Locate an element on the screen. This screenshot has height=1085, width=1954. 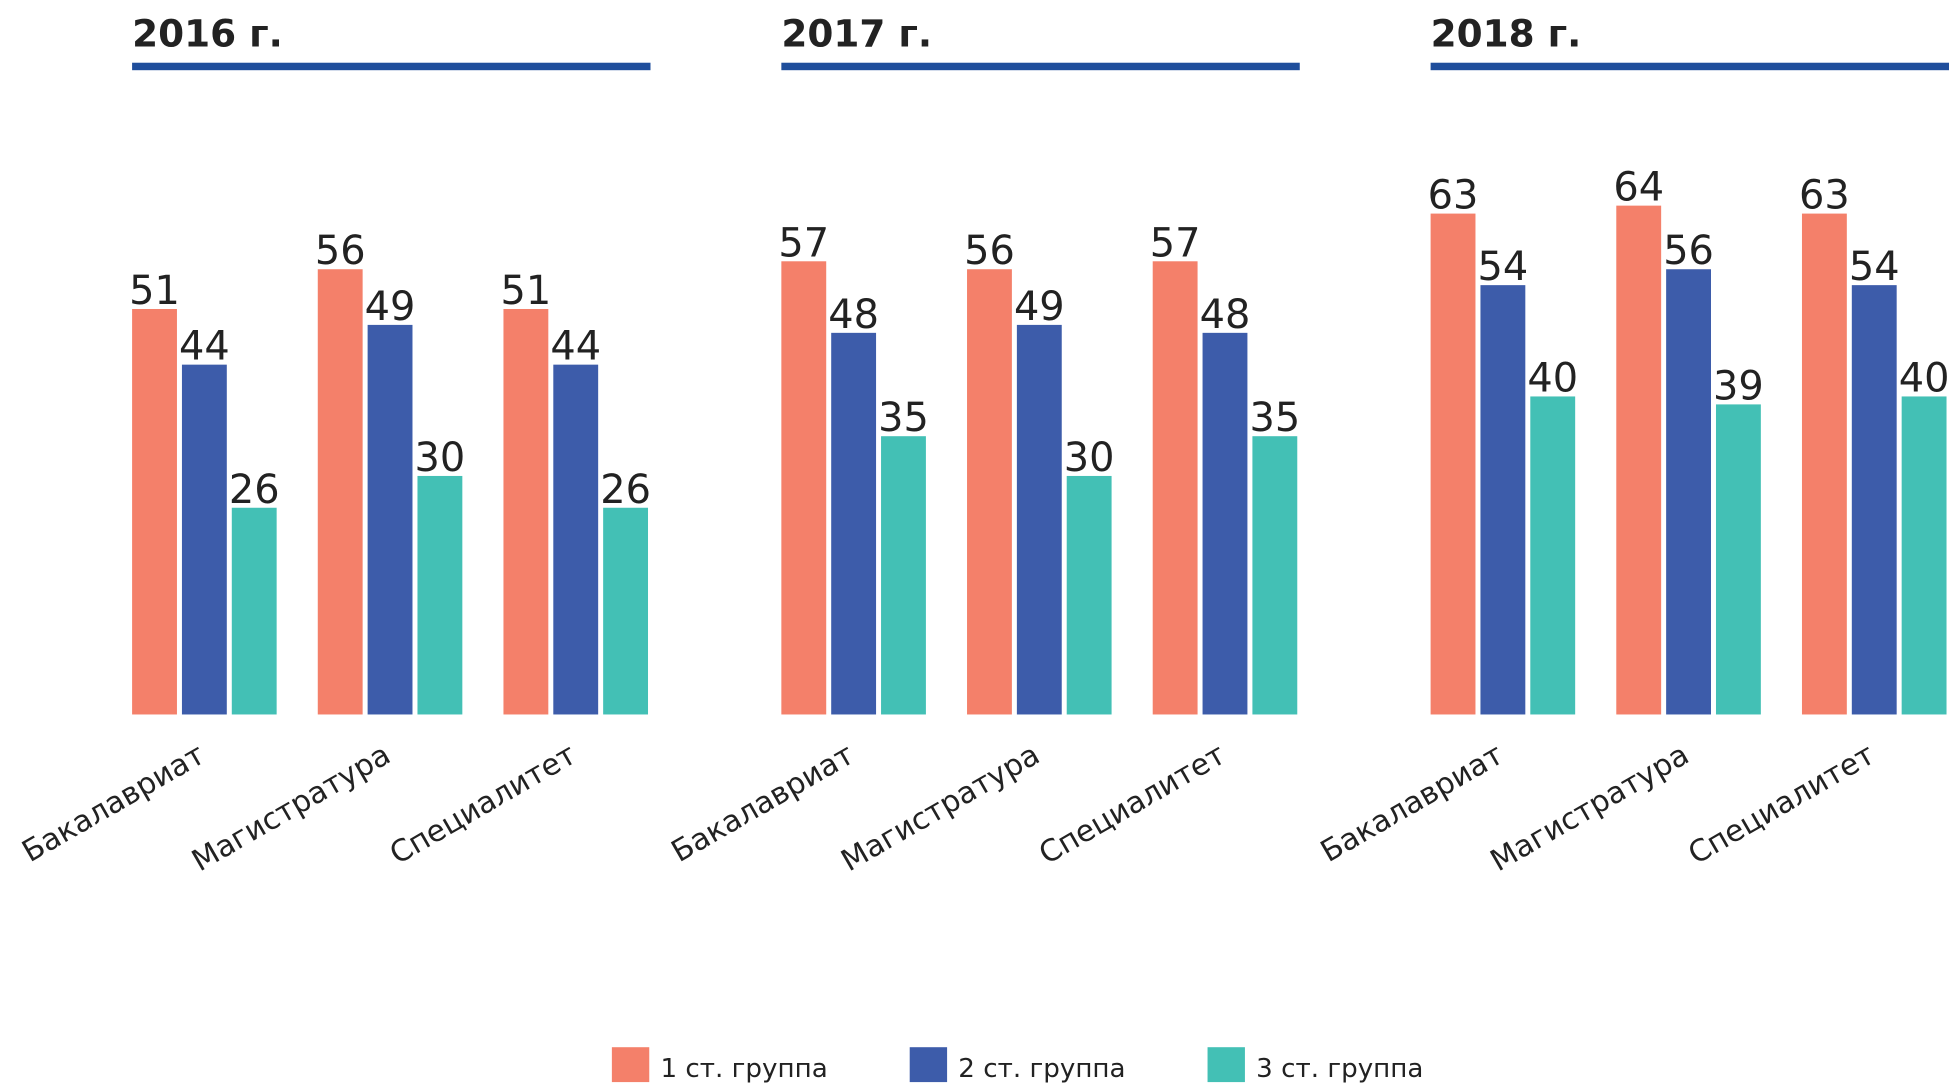
data-label: 39 is located at coordinates (1738, 386).